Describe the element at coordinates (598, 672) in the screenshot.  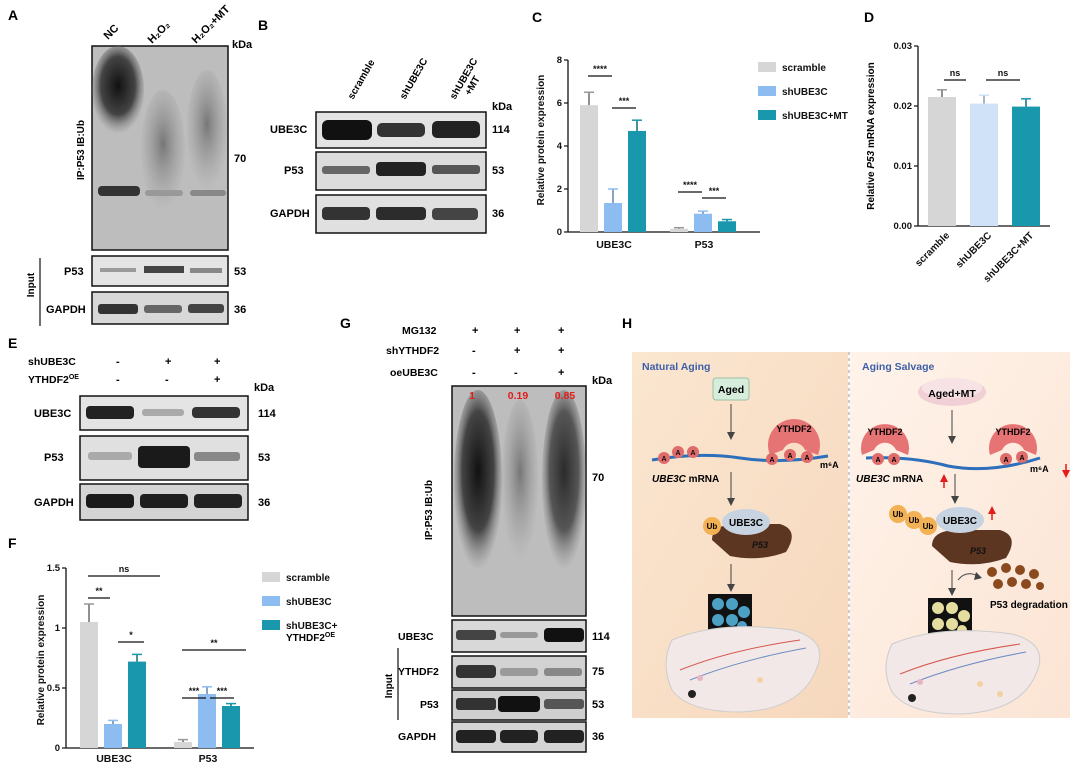
I see `mw-75-g: 75` at that location.